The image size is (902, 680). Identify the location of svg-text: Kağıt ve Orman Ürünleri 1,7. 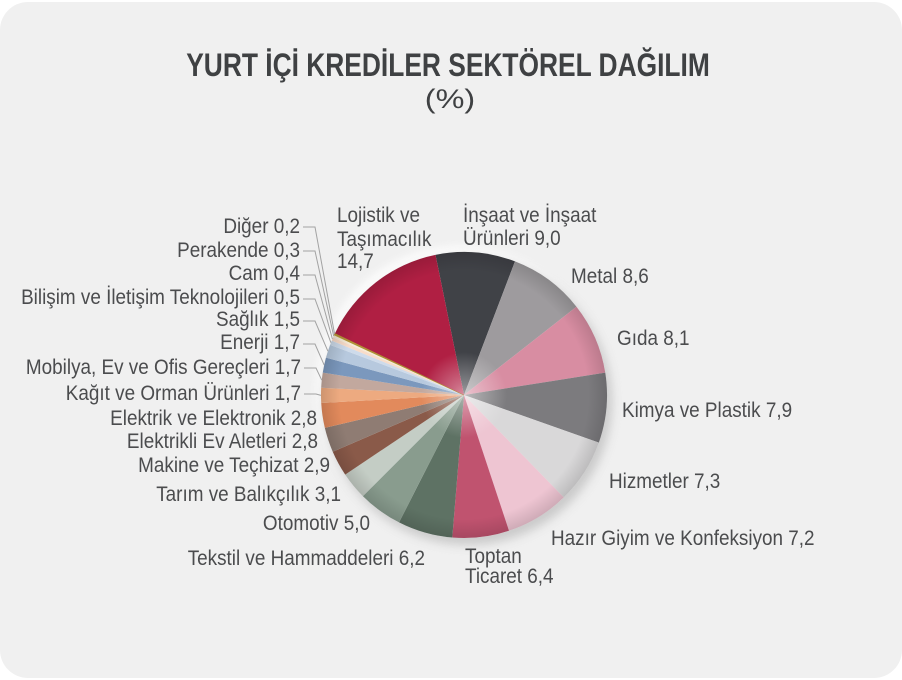
(183, 393).